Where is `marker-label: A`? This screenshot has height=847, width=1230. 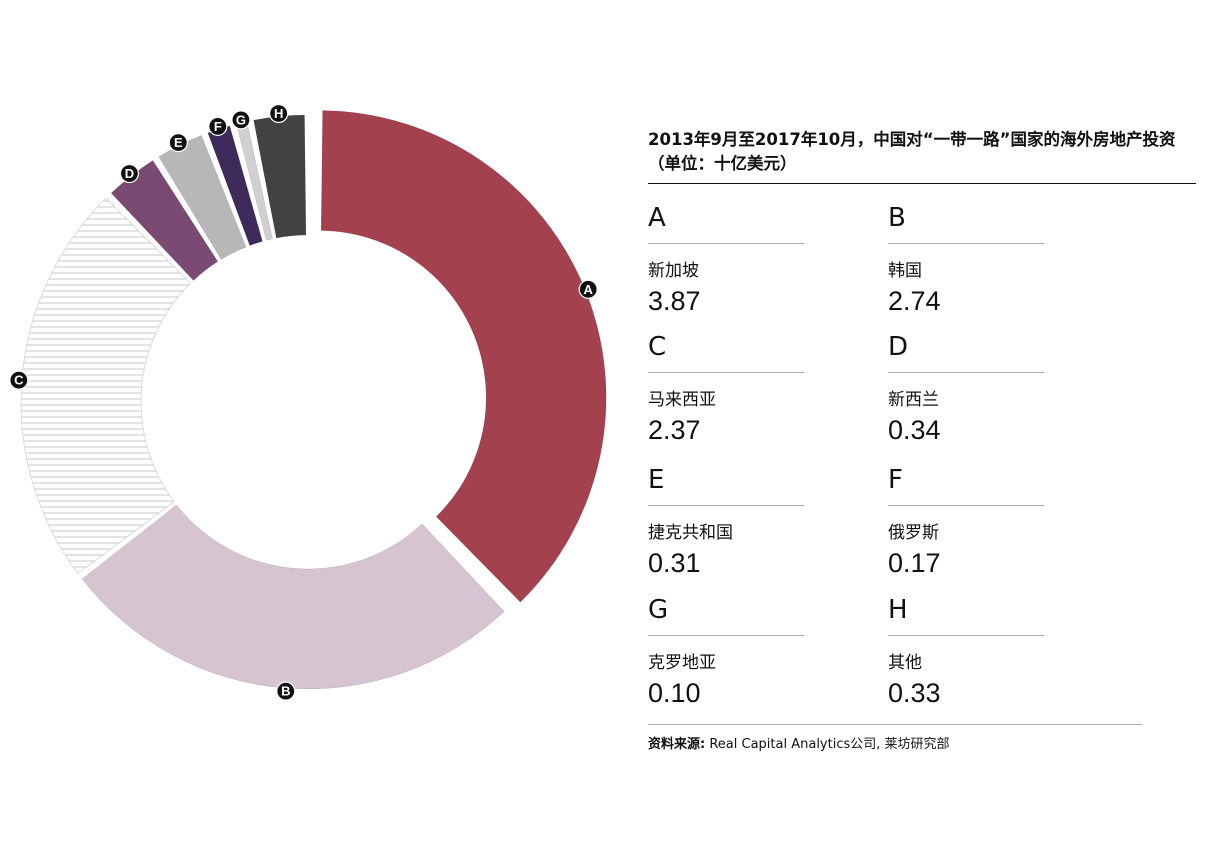 marker-label: A is located at coordinates (588, 289).